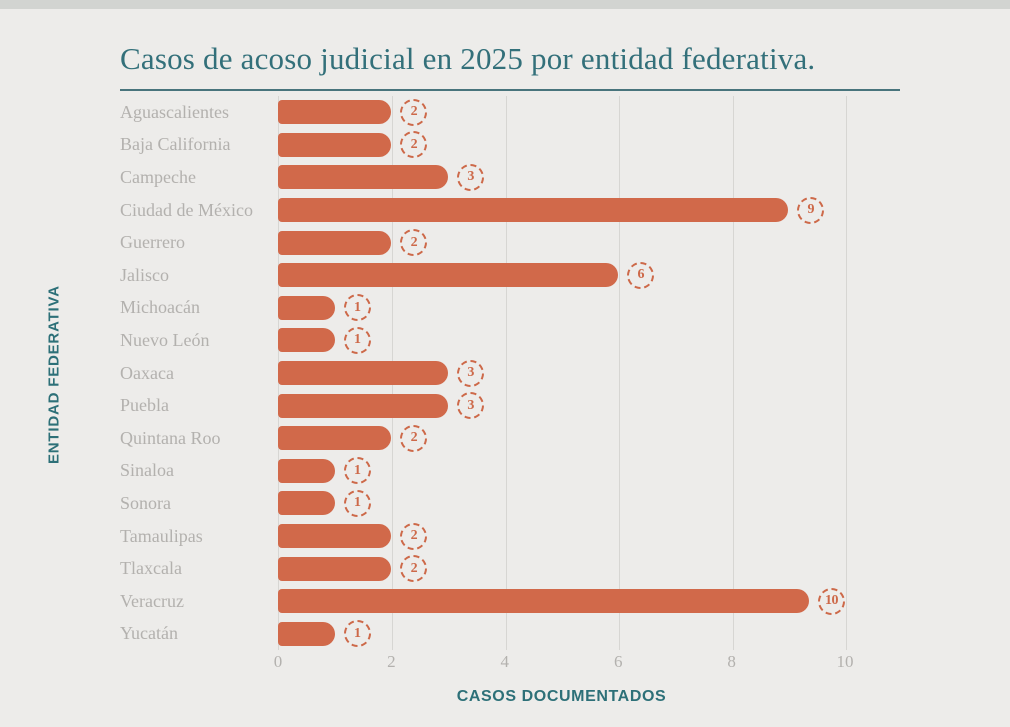 The height and width of the screenshot is (727, 1010). I want to click on x-tick-label: 8, so click(731, 661).